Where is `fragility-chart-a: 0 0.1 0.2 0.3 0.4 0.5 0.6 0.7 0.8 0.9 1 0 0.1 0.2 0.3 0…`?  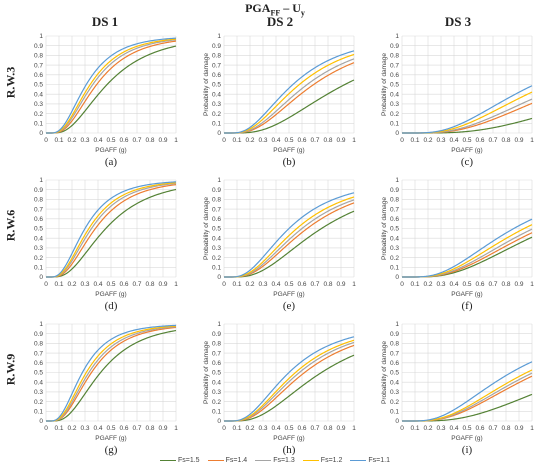
fragility-chart-a: 0 0.1 0.2 0.3 0.4 0.5 0.6 0.7 0.8 0.9 1 0 0.1 0.2 0.3 0… is located at coordinates (106, 100).